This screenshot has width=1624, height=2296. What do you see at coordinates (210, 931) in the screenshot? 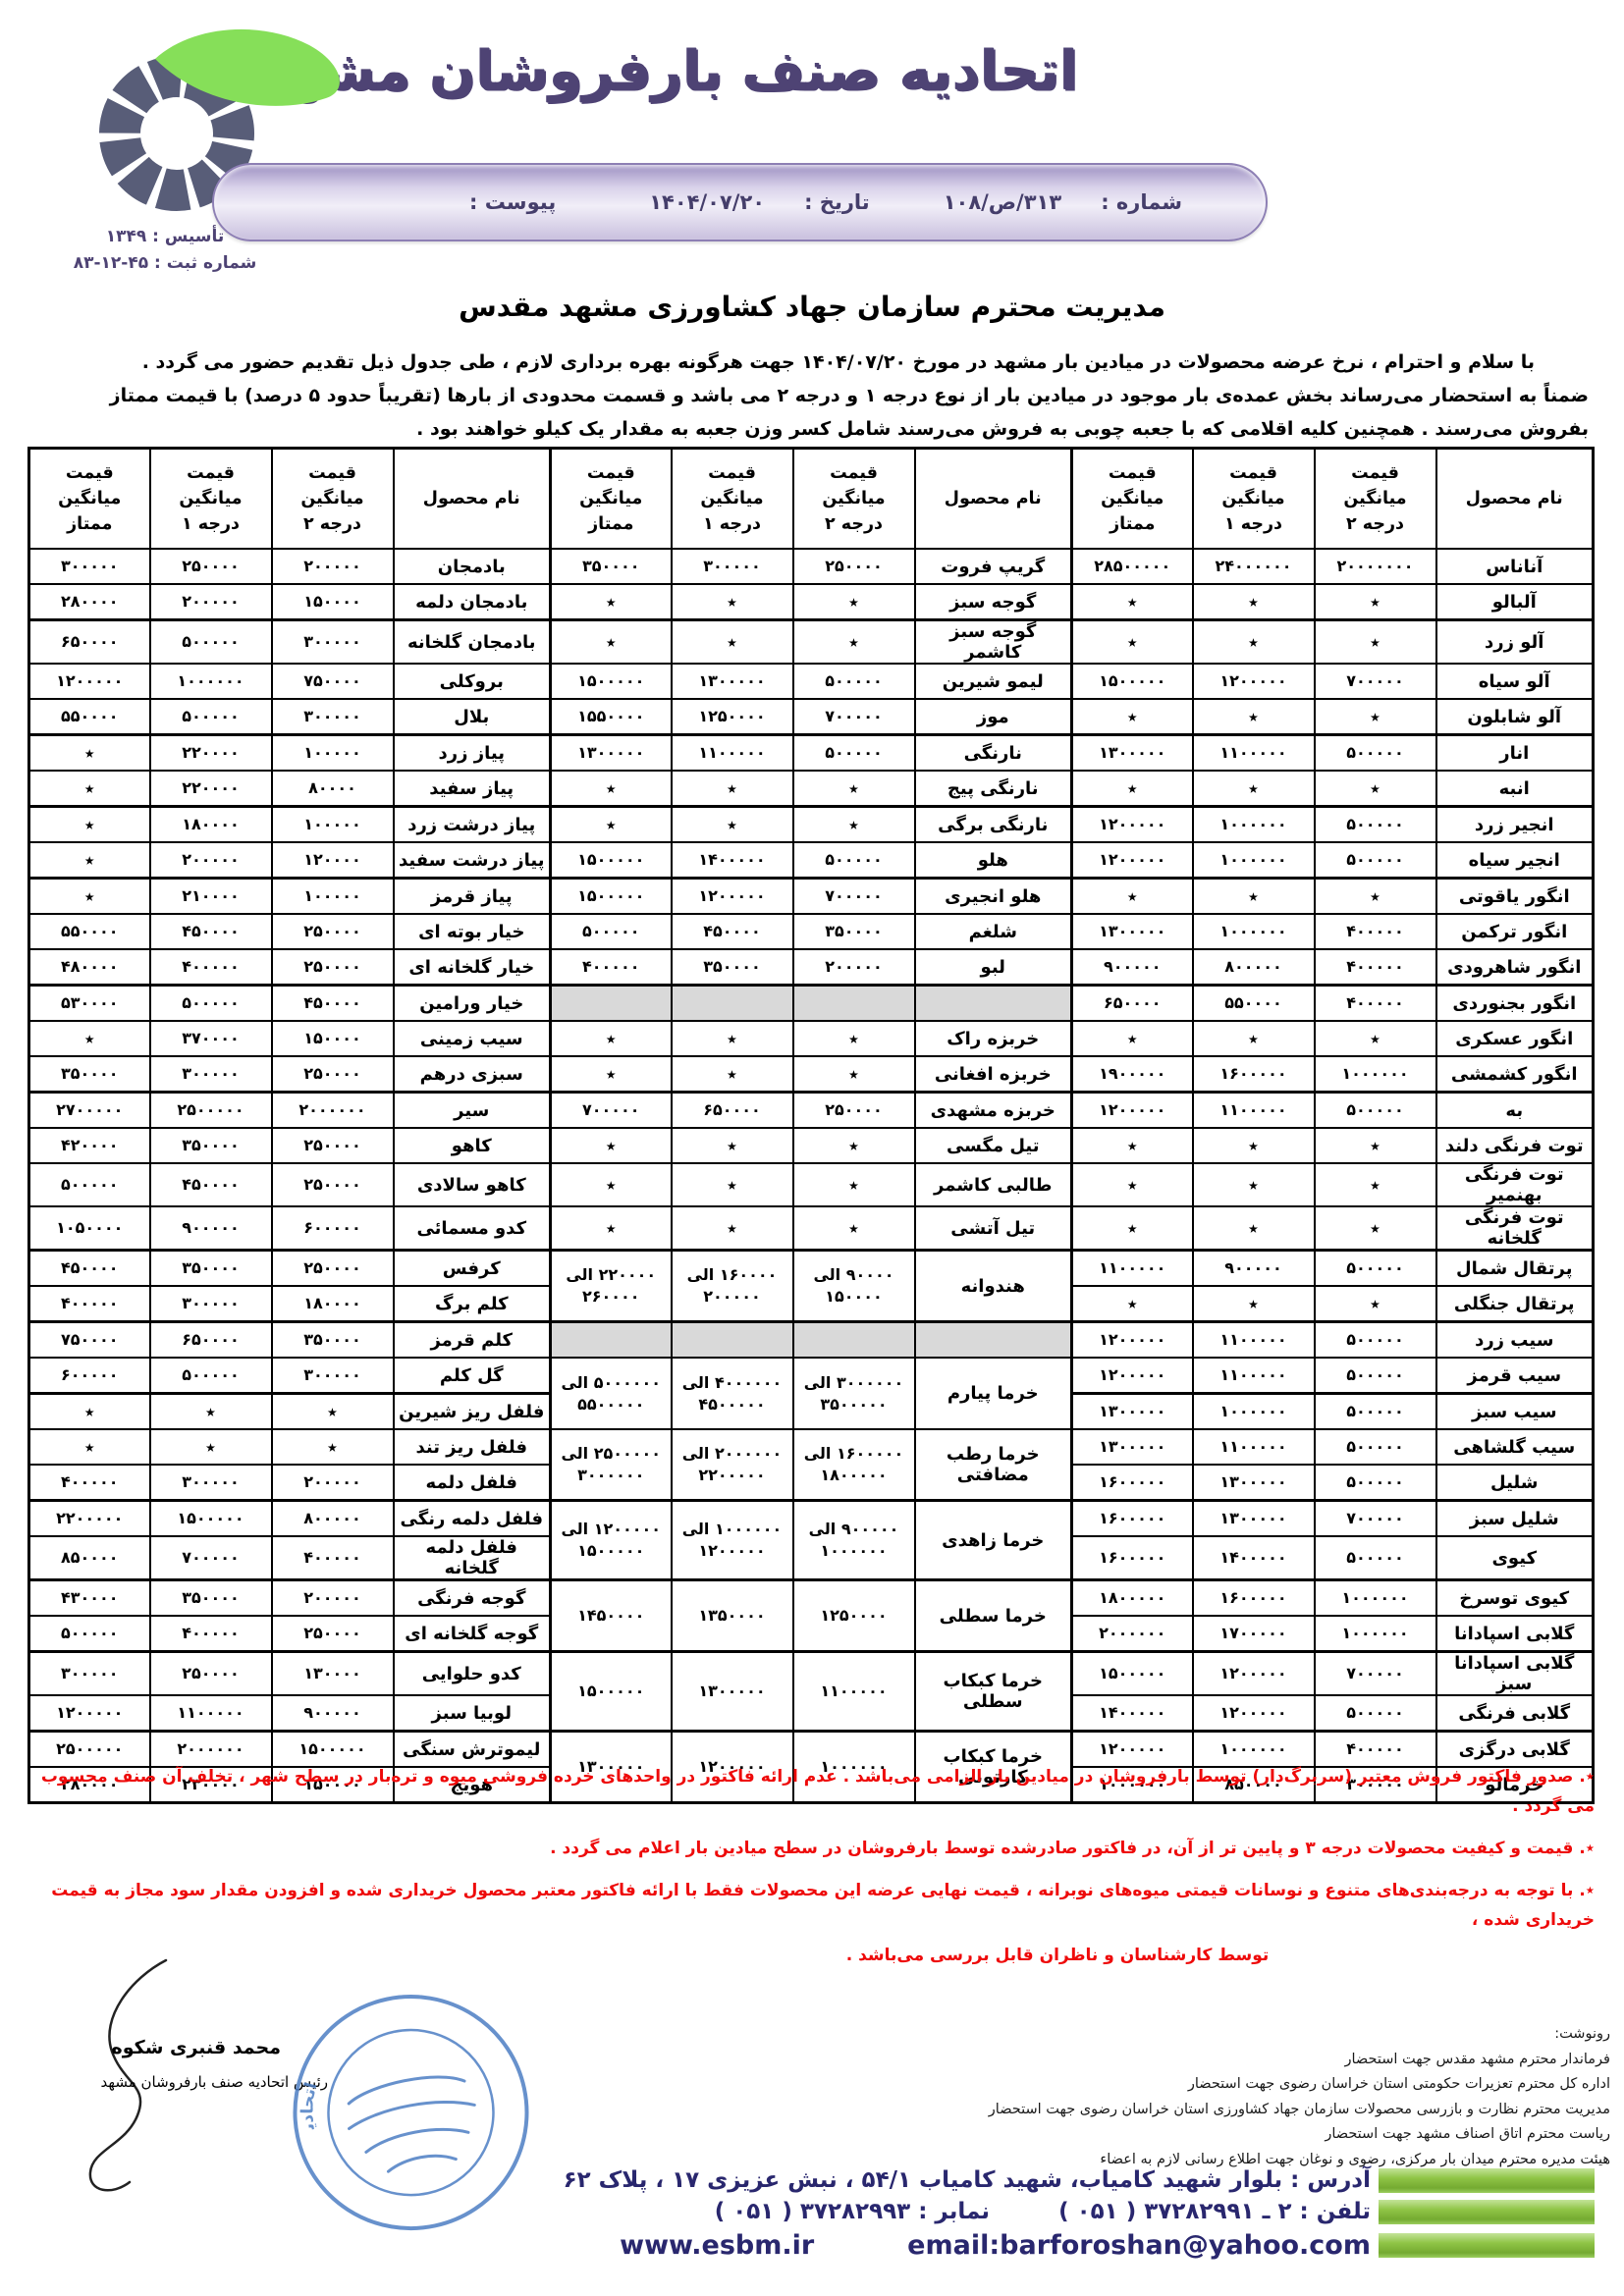
I see `price-grade1-cell: ۴۵۰۰۰۰` at bounding box center [210, 931].